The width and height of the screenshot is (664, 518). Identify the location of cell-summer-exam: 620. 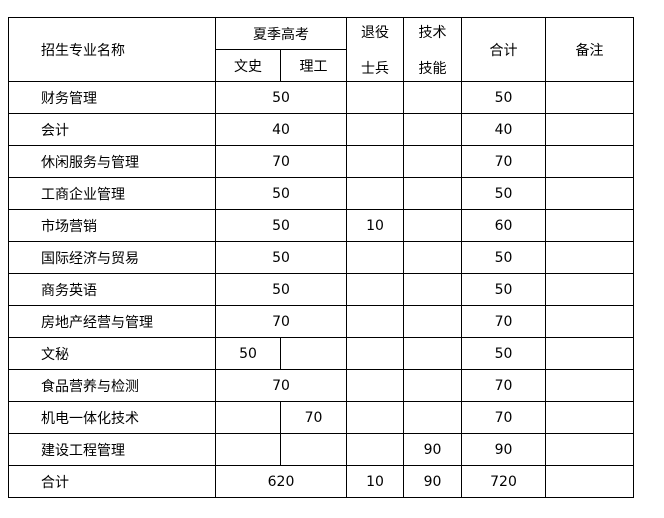
(281, 481).